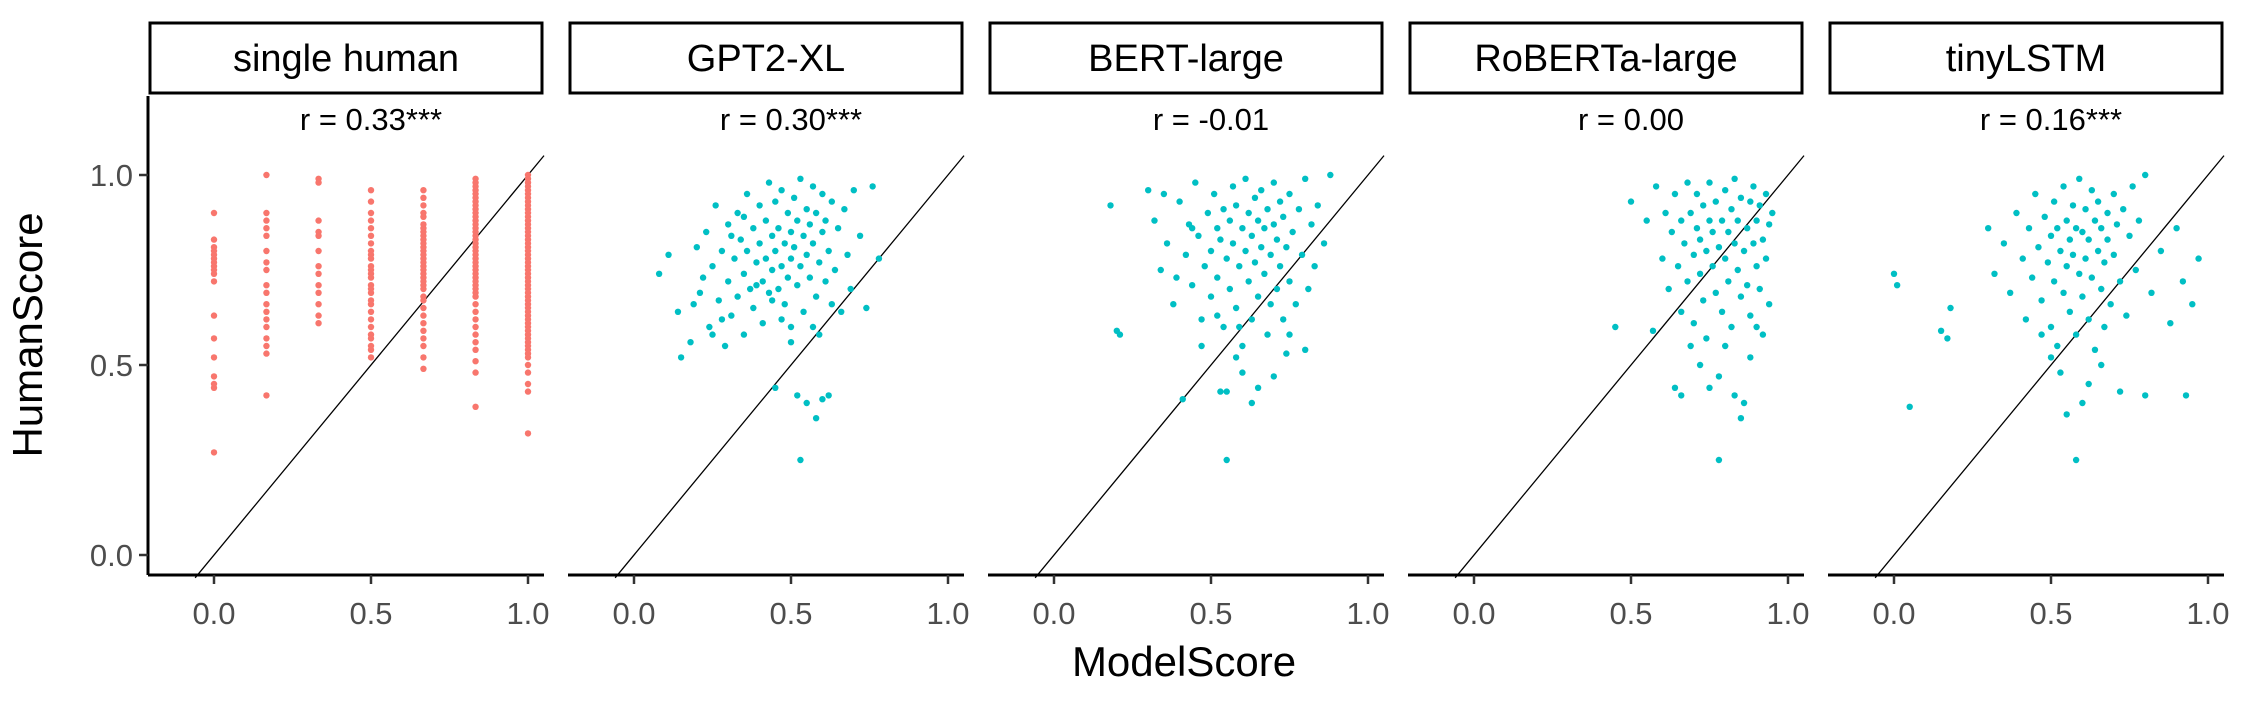  Describe the element at coordinates (1184, 661) in the screenshot. I see `x-axis-title: ModelScore` at that location.